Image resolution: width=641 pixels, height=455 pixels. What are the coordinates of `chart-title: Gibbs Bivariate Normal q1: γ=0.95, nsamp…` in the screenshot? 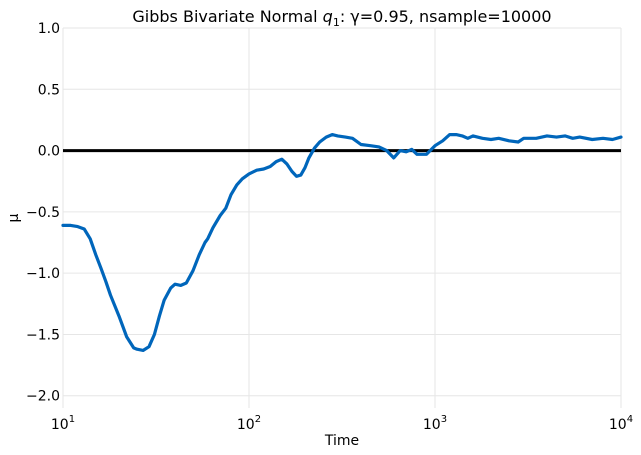 It's located at (341, 18).